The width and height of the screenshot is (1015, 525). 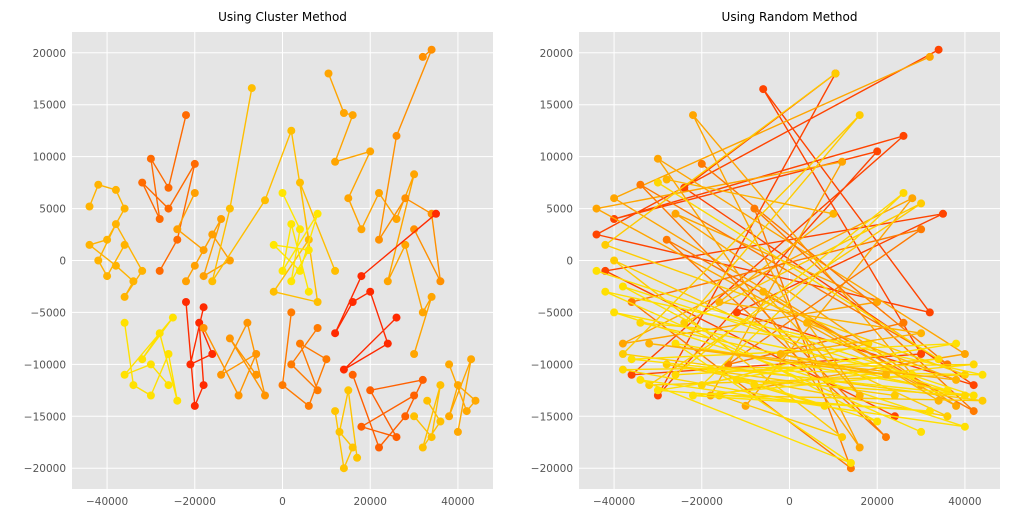 What do you see at coordinates (48, 313) in the screenshot?
I see `y-tick-label: −5000` at bounding box center [48, 313].